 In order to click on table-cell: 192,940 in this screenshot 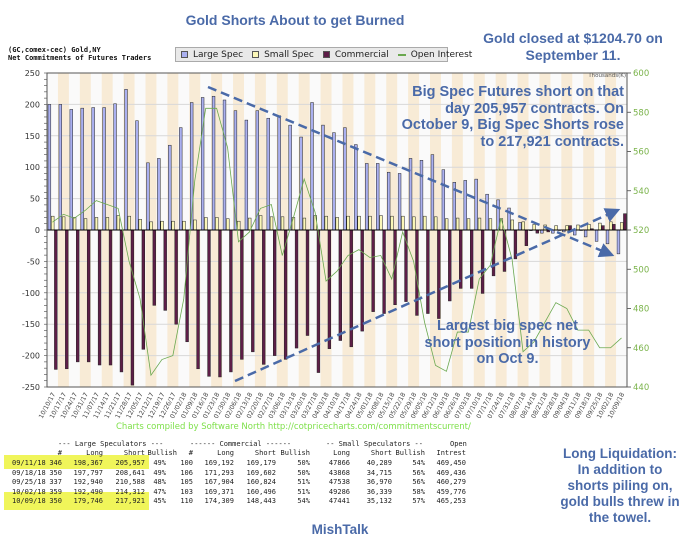, I will do `click(88, 482)`.